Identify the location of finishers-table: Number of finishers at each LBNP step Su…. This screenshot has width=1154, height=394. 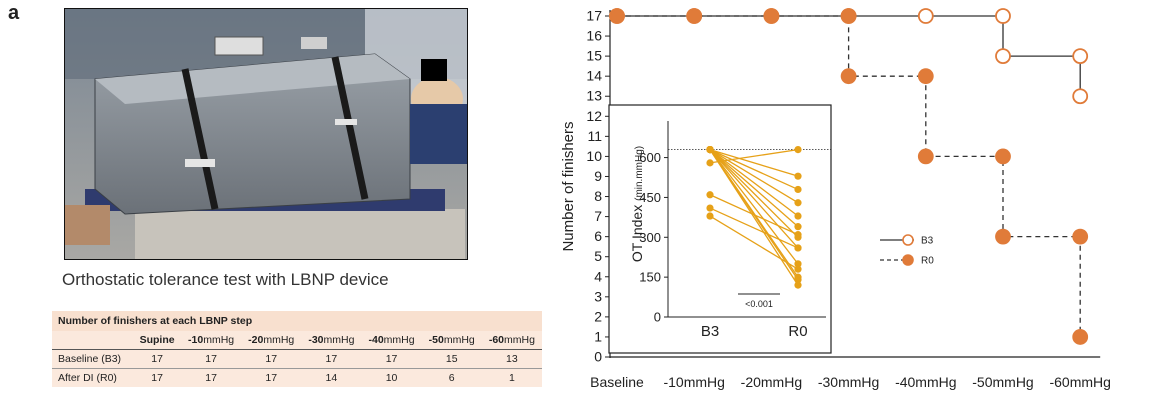
(297, 349).